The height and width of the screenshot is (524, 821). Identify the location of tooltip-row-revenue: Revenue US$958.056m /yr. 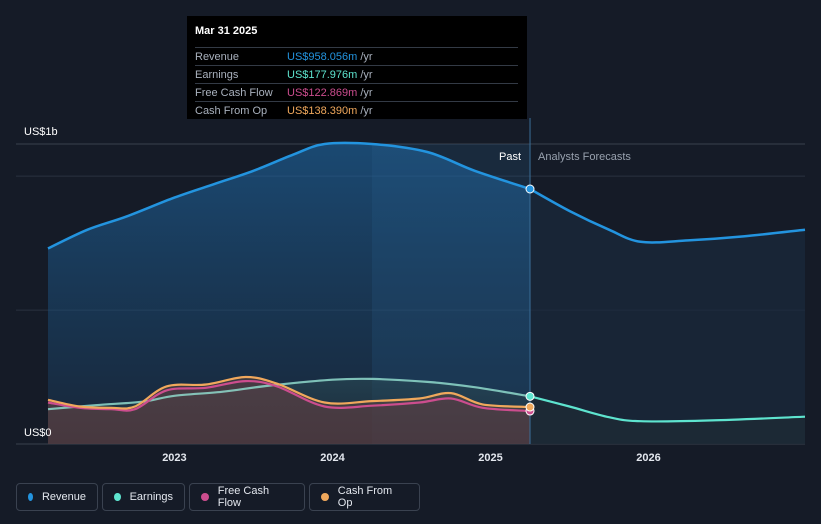
(356, 56).